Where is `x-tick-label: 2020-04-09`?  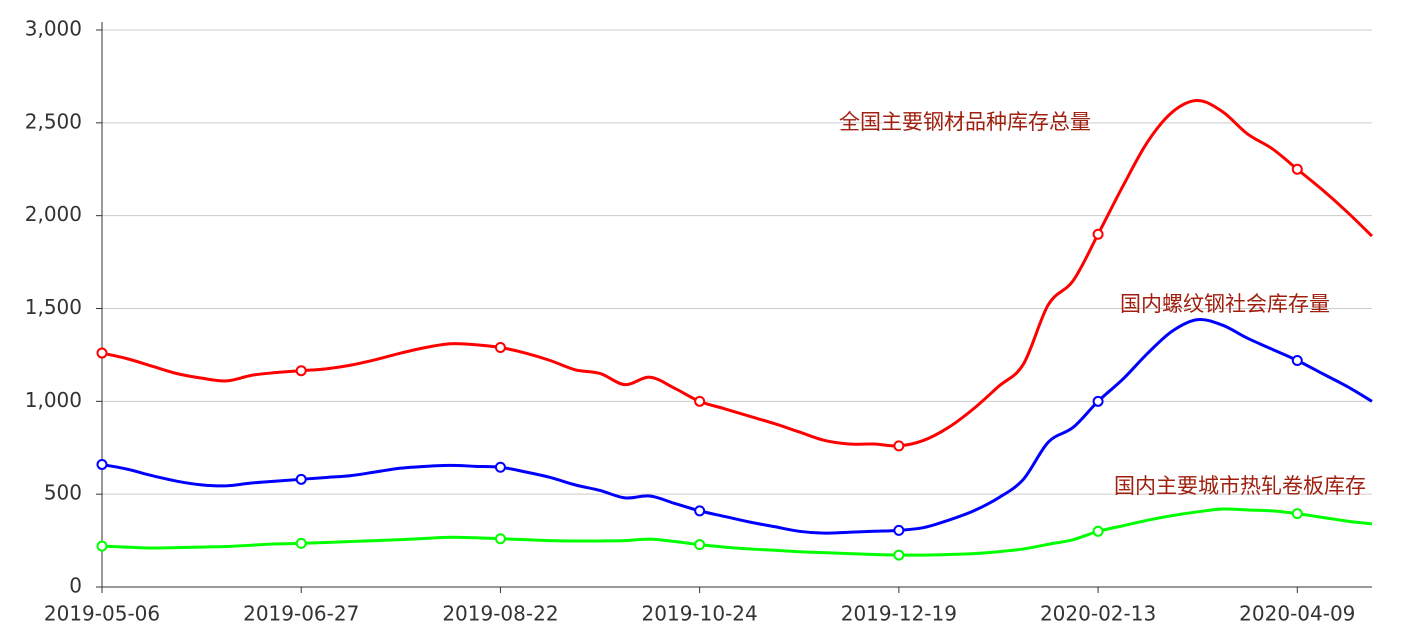 x-tick-label: 2020-04-09 is located at coordinates (1297, 614).